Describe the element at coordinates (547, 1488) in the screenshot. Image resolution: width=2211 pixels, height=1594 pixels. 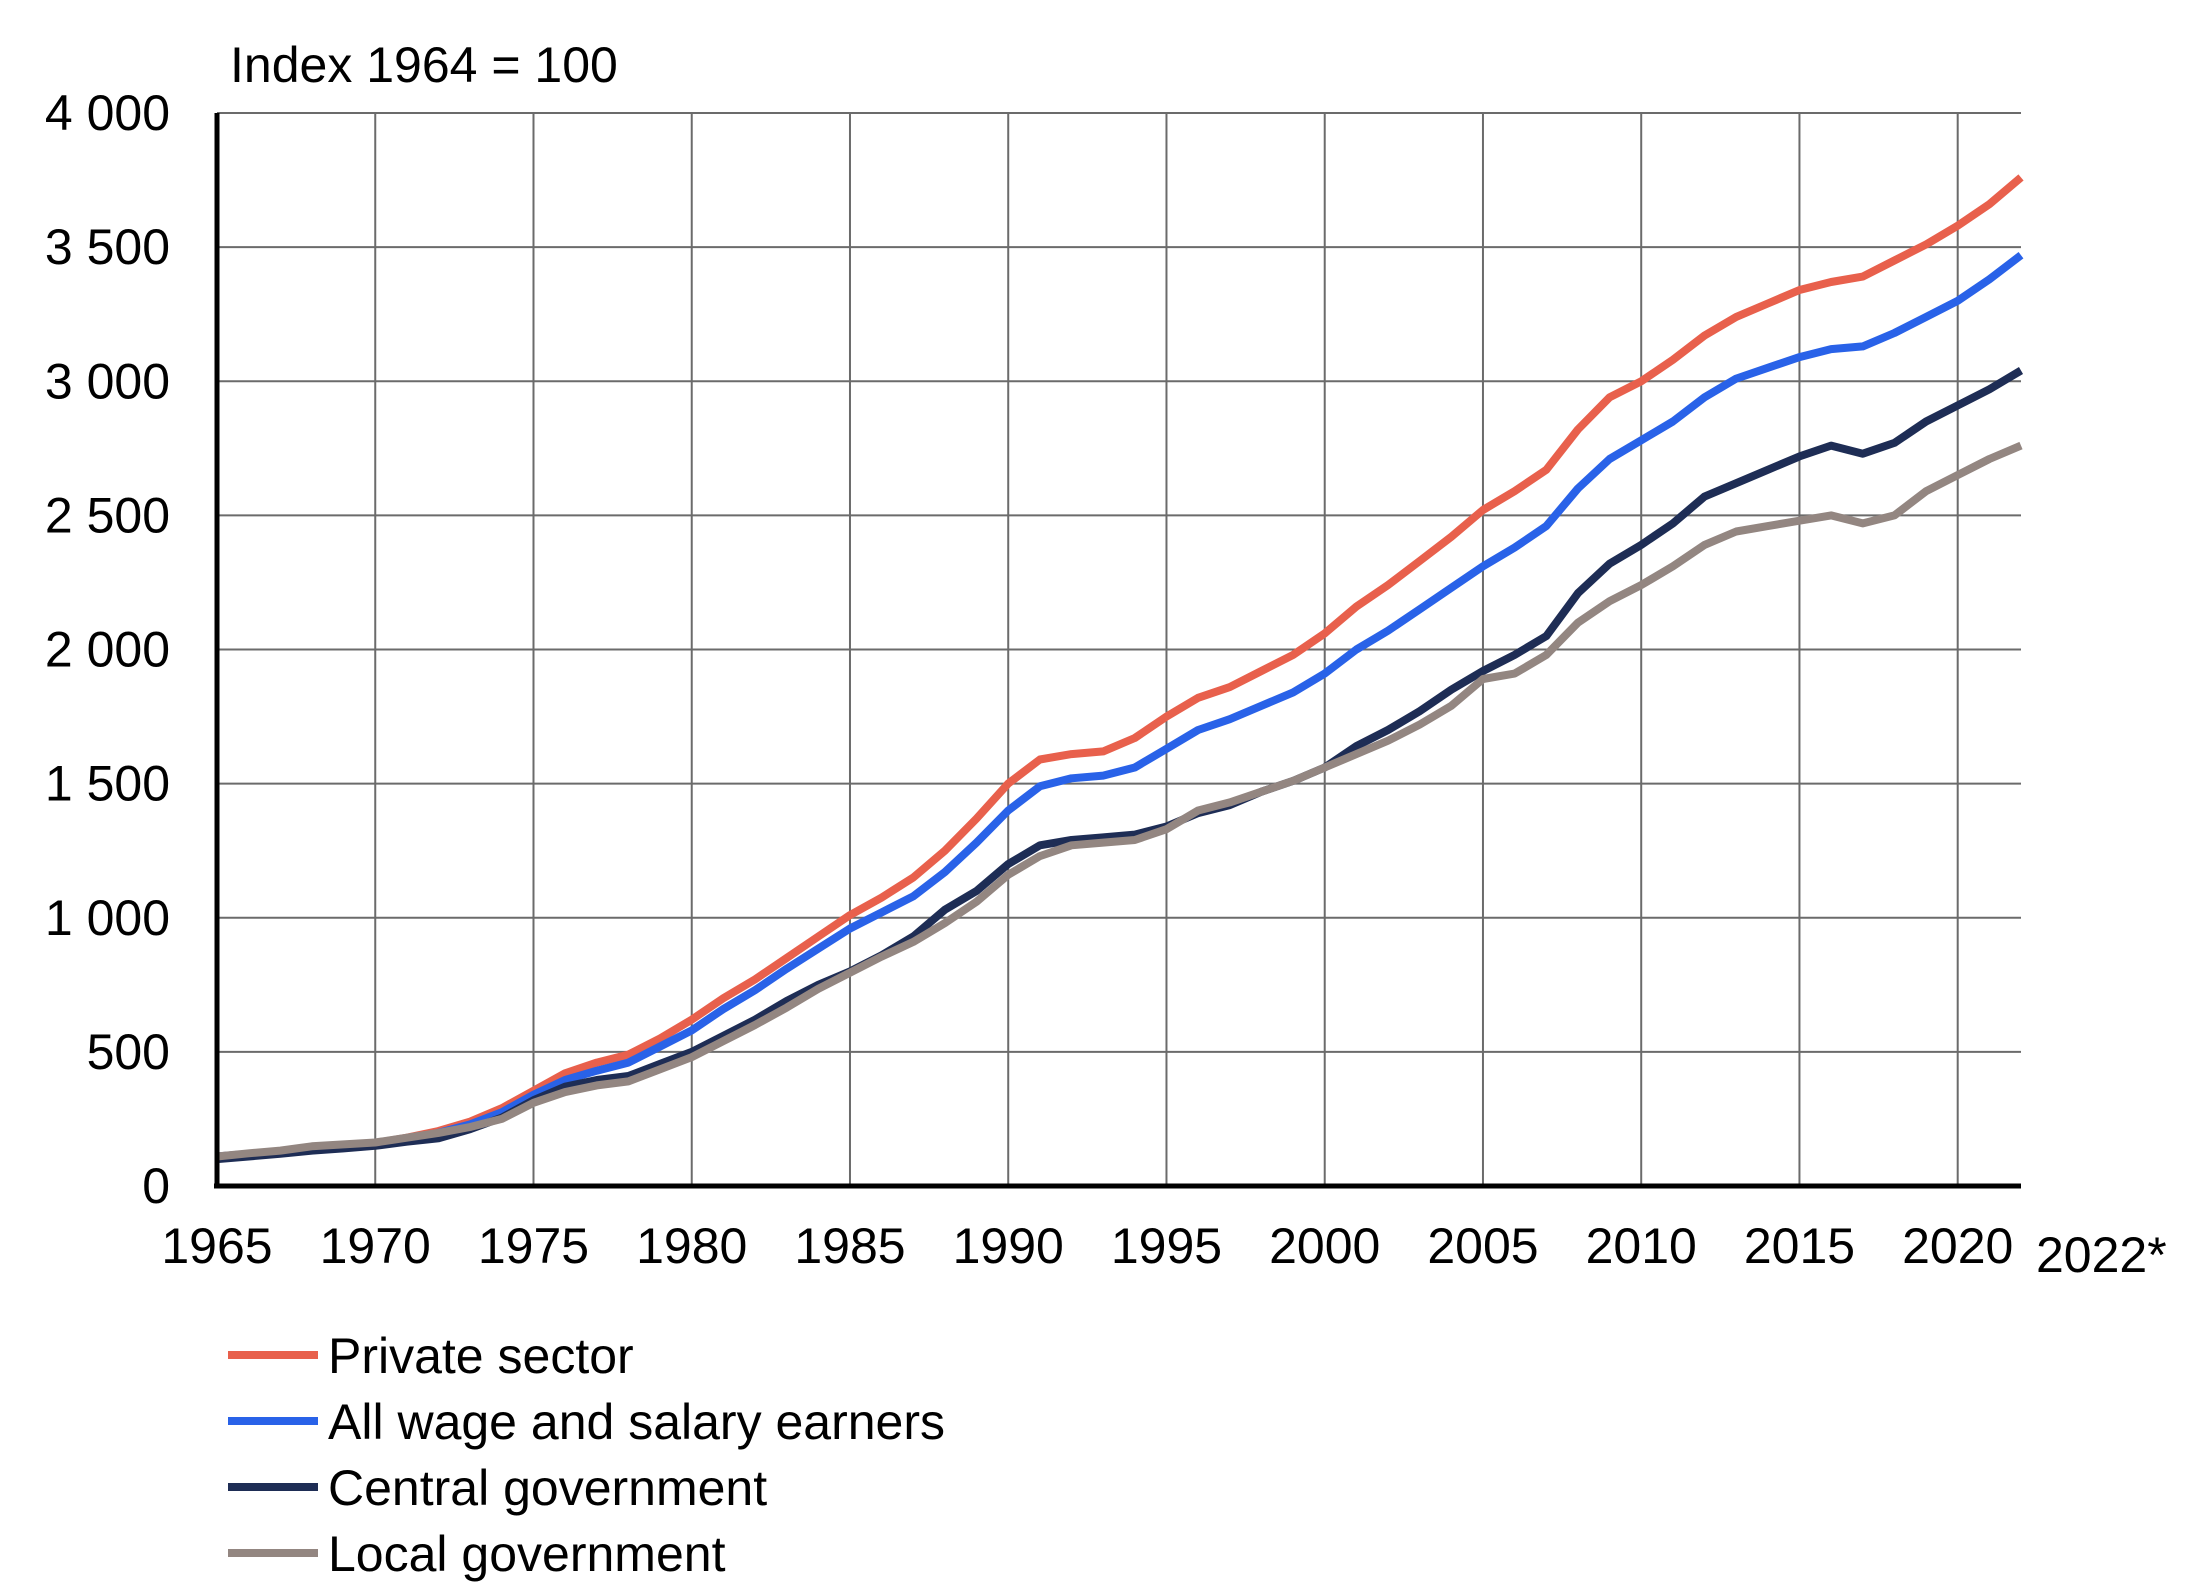
I see `legend-label: Central government` at that location.